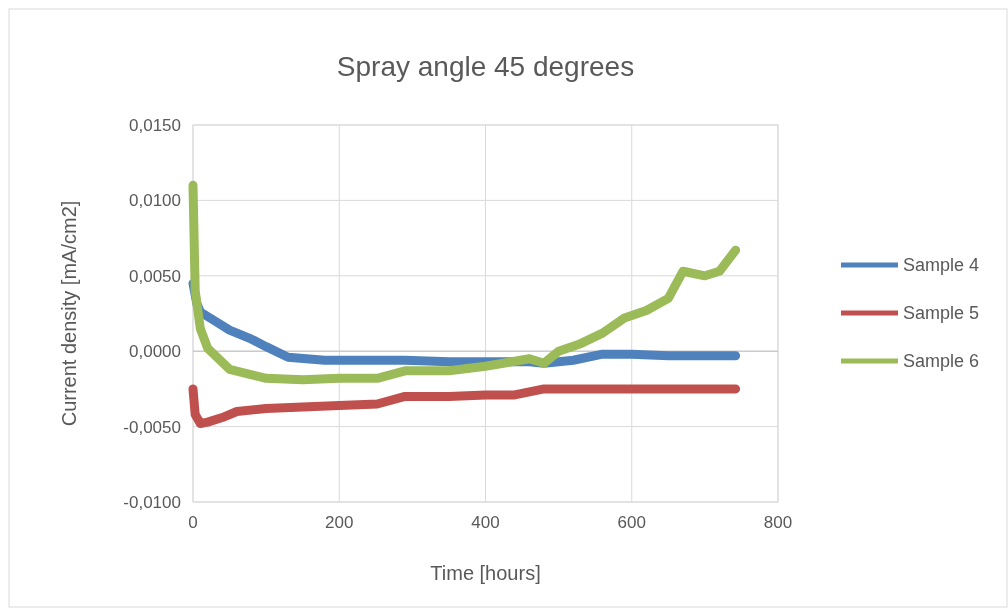 The image size is (1008, 610). Describe the element at coordinates (155, 201) in the screenshot. I see `y-tick-label: 0,0100` at that location.